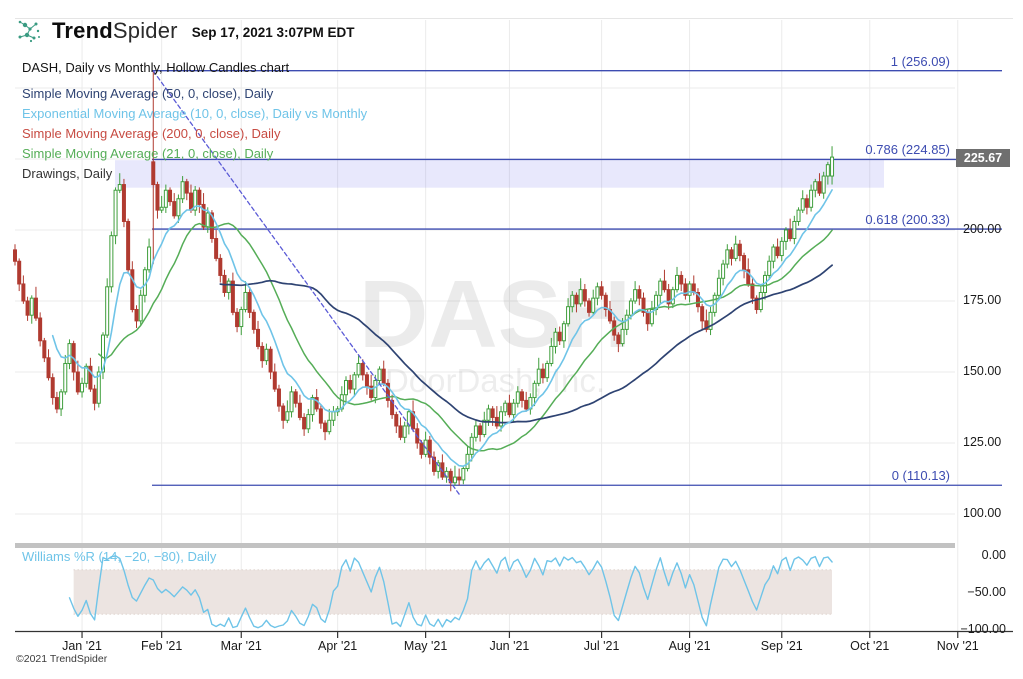 Image resolution: width=1023 pixels, height=679 pixels. I want to click on watermark-company: DoorDash, Inc., so click(495, 380).